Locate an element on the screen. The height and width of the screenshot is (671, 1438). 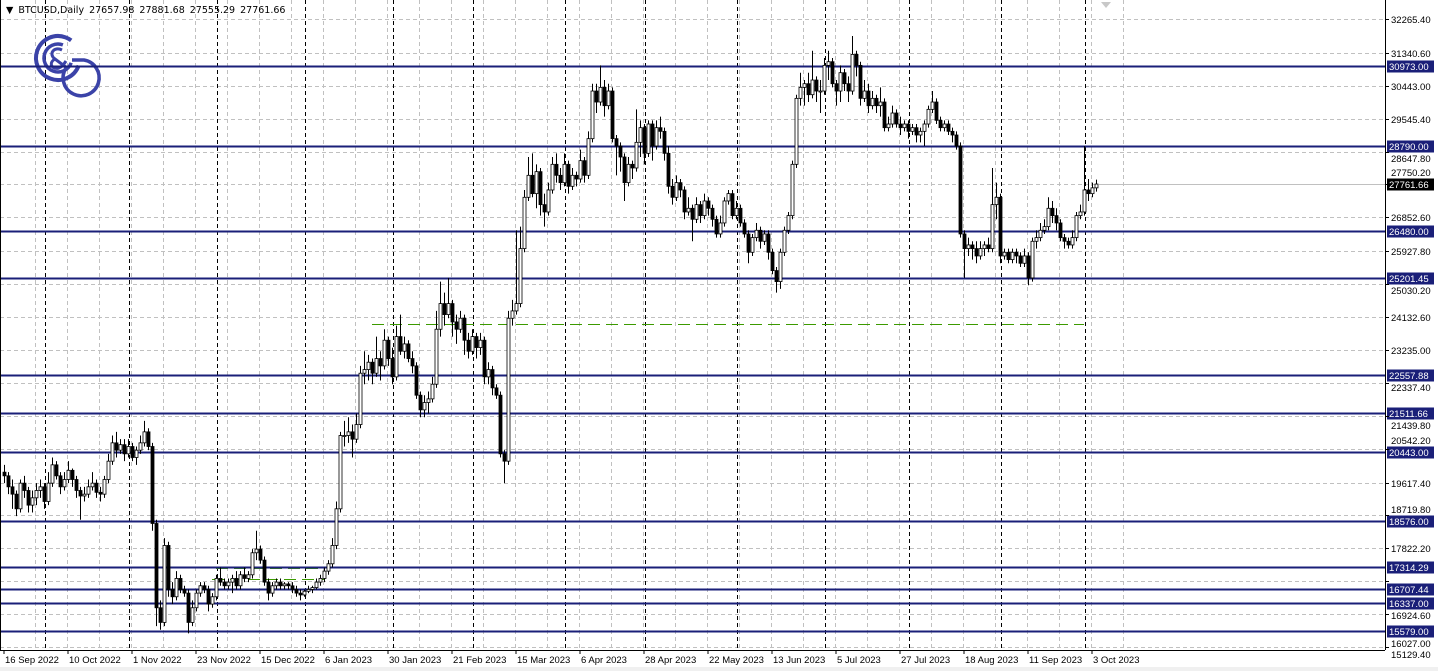
level-label: 22557.88 is located at coordinates (1409, 376).